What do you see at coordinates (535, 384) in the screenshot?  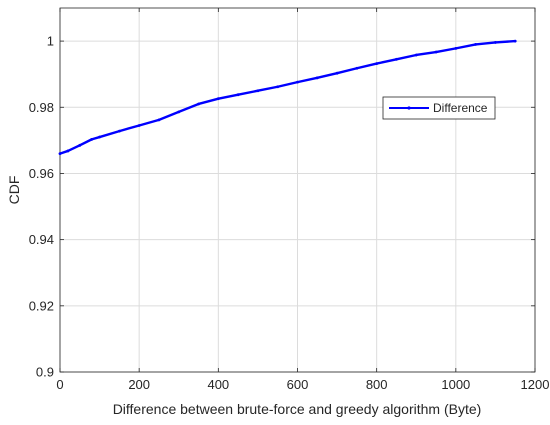 I see `x-tick-label: 1200` at bounding box center [535, 384].